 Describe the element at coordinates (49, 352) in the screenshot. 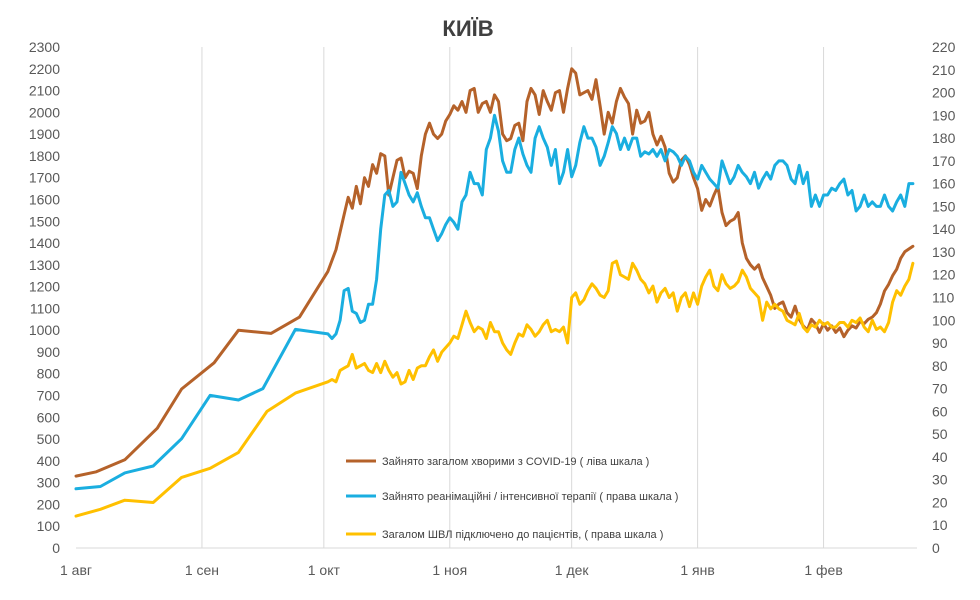

I see `y-left-tick-label: 900` at that location.